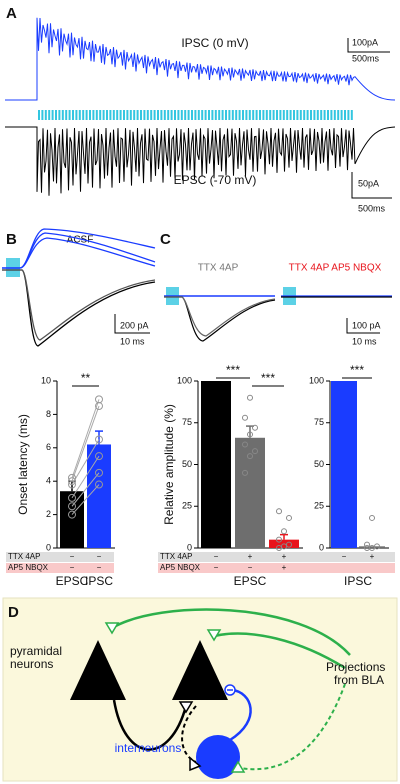 The height and width of the screenshot is (784, 400). What do you see at coordinates (86, 378) in the screenshot?
I see `significance-label: **` at bounding box center [86, 378].